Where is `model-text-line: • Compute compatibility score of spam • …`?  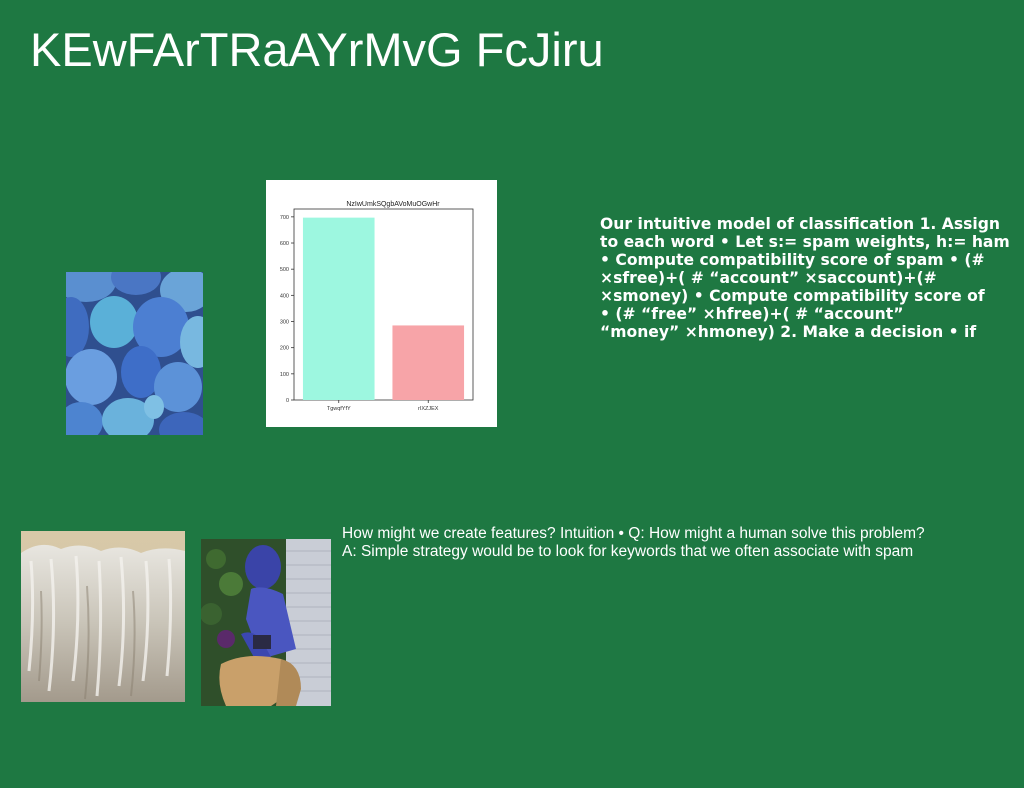 model-text-line: • Compute compatibility score of spam • … is located at coordinates (792, 260).